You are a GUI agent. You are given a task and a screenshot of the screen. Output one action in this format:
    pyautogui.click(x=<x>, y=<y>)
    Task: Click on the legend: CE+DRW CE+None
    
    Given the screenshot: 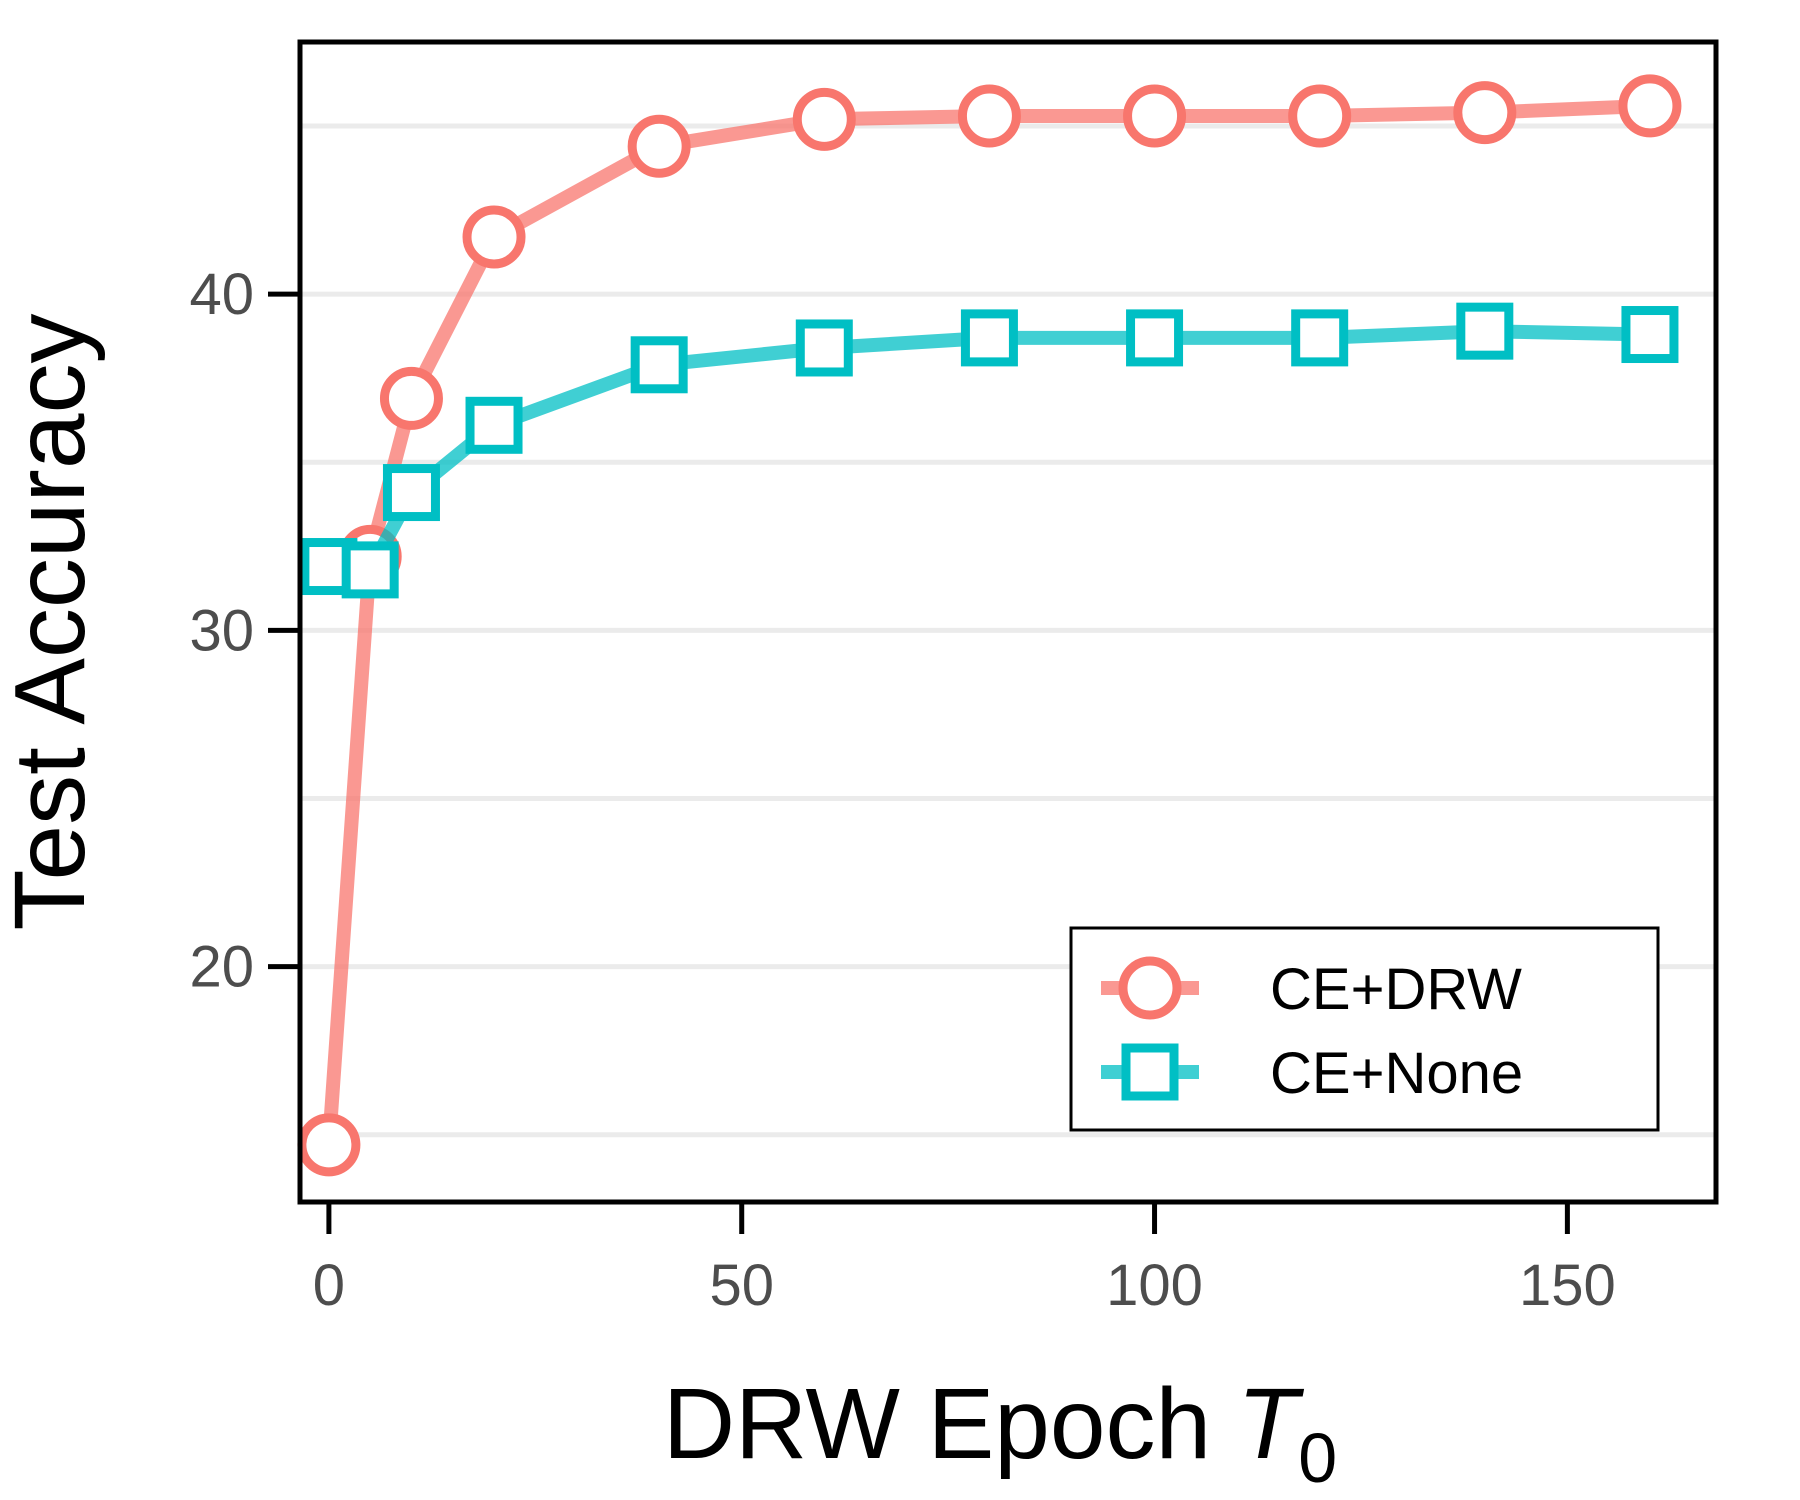 What is the action you would take?
    pyautogui.click(x=1364, y=1029)
    